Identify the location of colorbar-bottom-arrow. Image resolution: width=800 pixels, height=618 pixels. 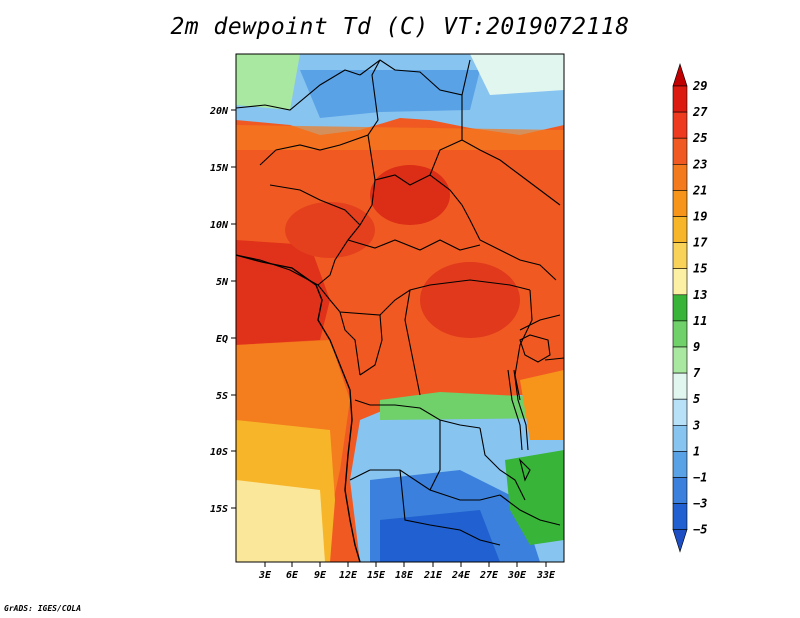
(680, 541).